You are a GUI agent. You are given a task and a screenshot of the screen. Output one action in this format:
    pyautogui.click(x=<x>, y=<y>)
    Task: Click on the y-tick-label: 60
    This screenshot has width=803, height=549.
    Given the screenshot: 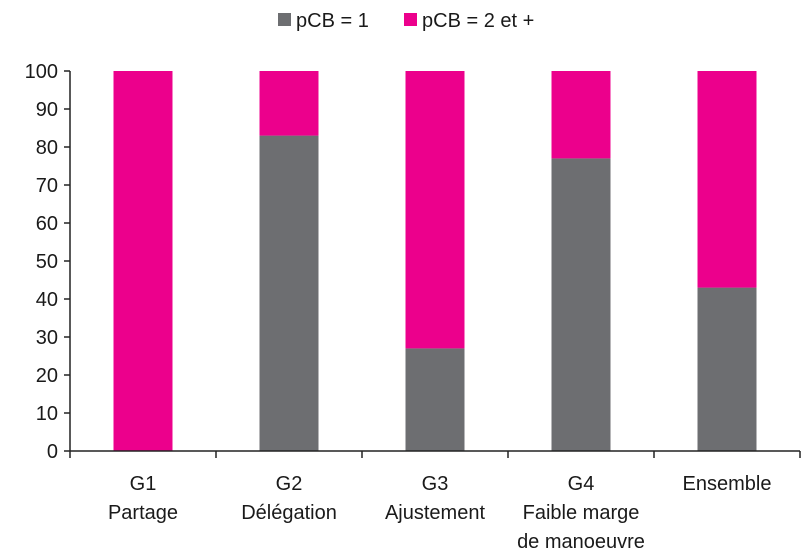 What is the action you would take?
    pyautogui.click(x=47, y=224)
    